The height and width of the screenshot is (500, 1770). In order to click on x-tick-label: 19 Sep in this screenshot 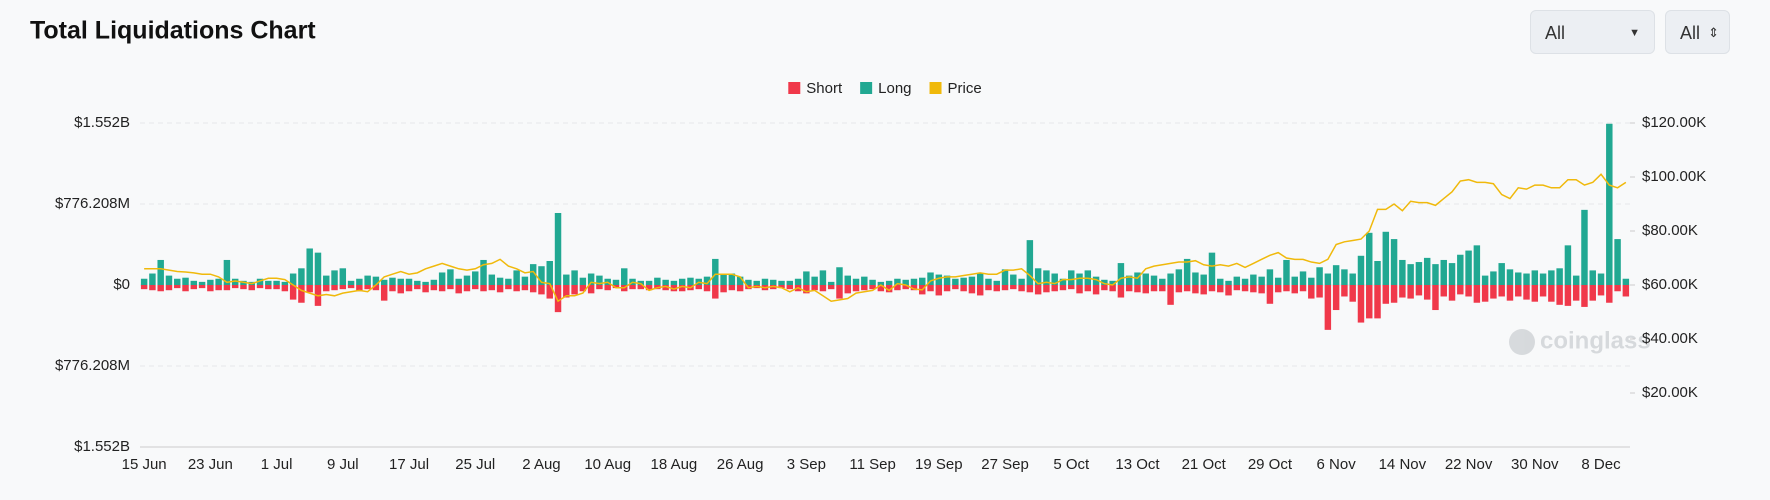, I will do `click(939, 464)`.